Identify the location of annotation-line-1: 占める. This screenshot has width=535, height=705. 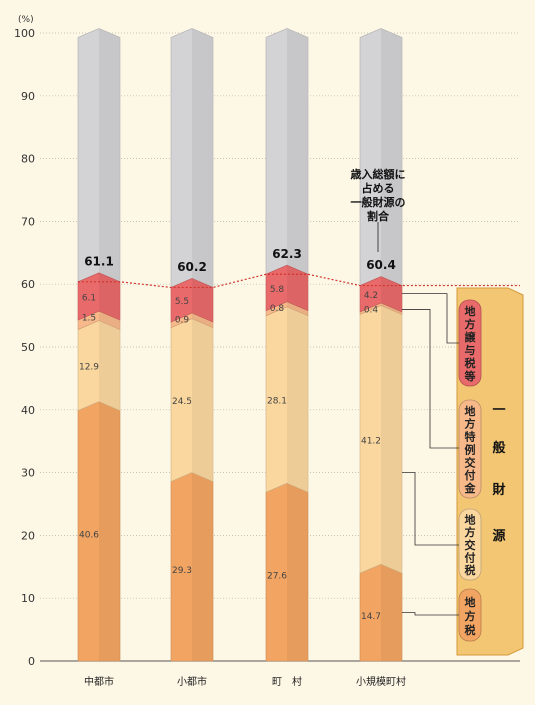
(378, 188).